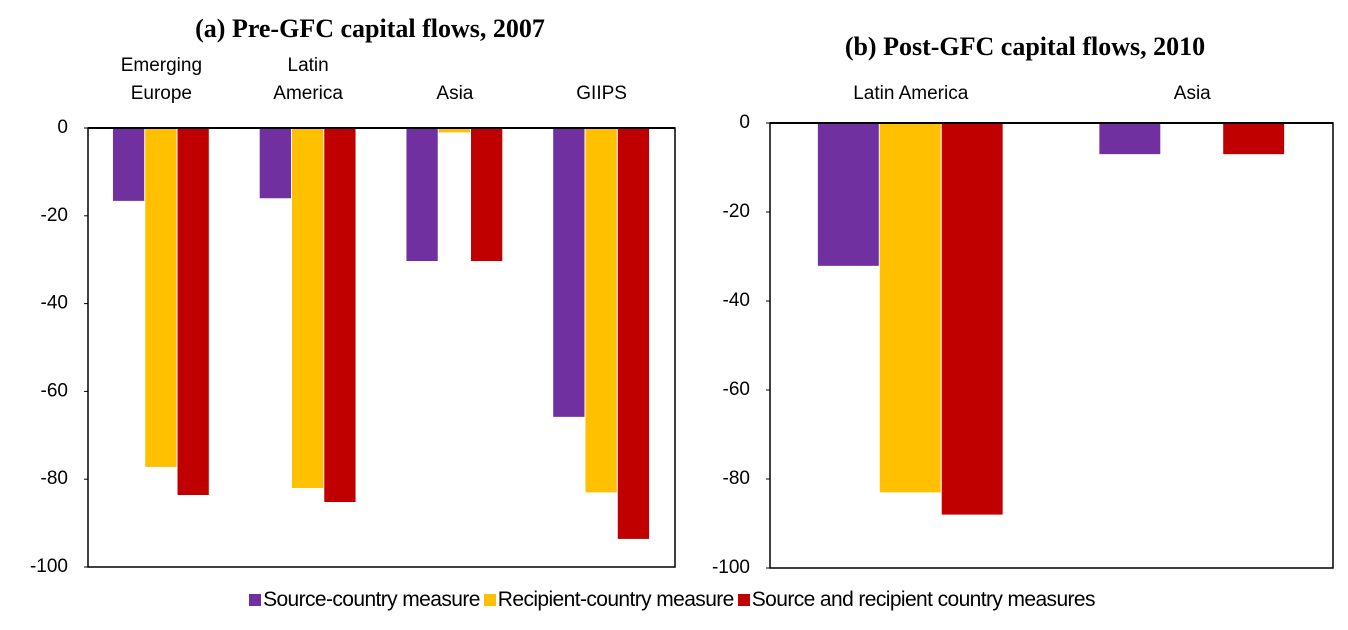 The image size is (1348, 630). What do you see at coordinates (923, 599) in the screenshot?
I see `legend-label: Source and recipient country measures` at bounding box center [923, 599].